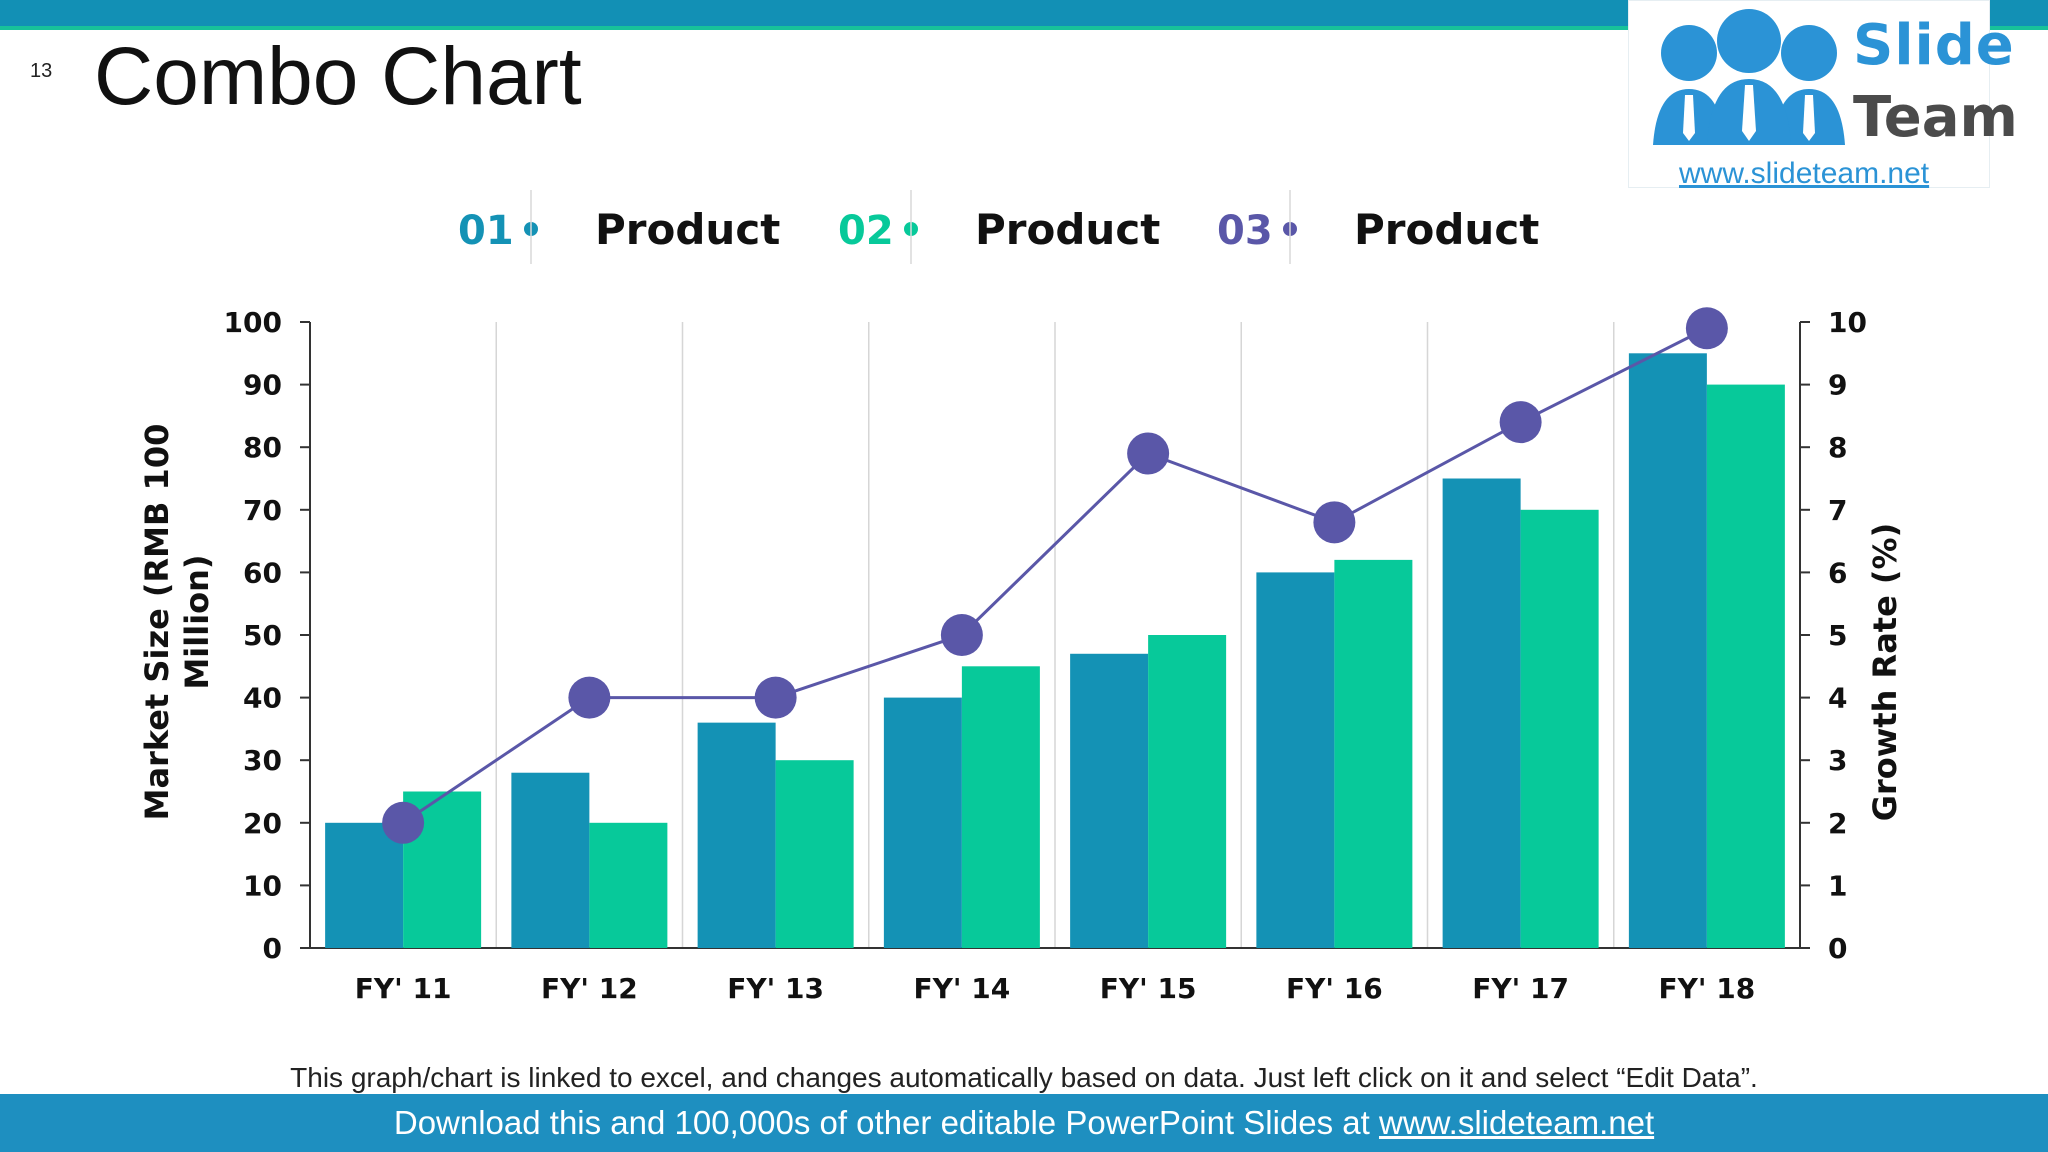 This screenshot has width=2048, height=1152. I want to click on x-tick-label: FY' 16, so click(1334, 988).